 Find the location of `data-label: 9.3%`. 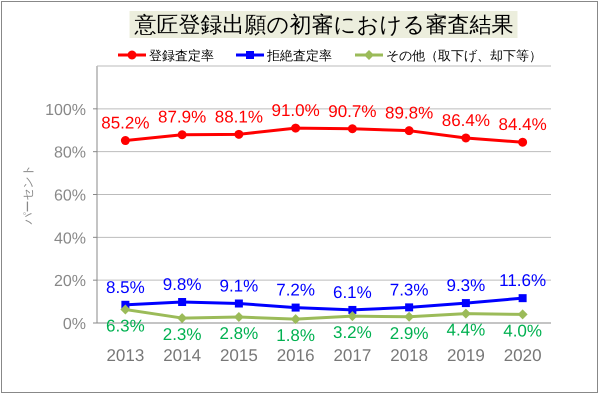

data-label: 9.3% is located at coordinates (466, 286).